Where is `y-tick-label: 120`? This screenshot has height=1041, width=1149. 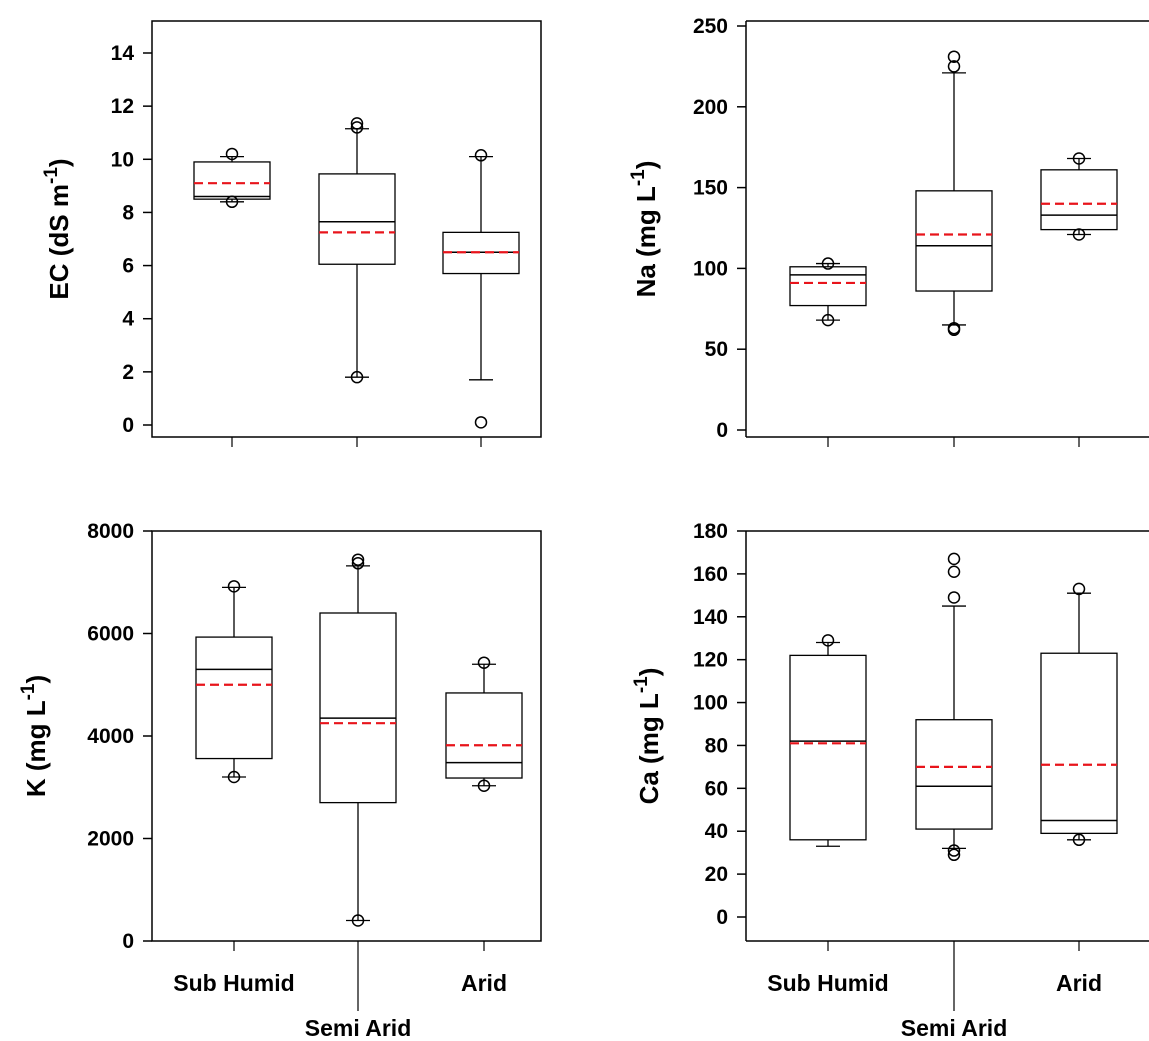
y-tick-label: 120 is located at coordinates (710, 660).